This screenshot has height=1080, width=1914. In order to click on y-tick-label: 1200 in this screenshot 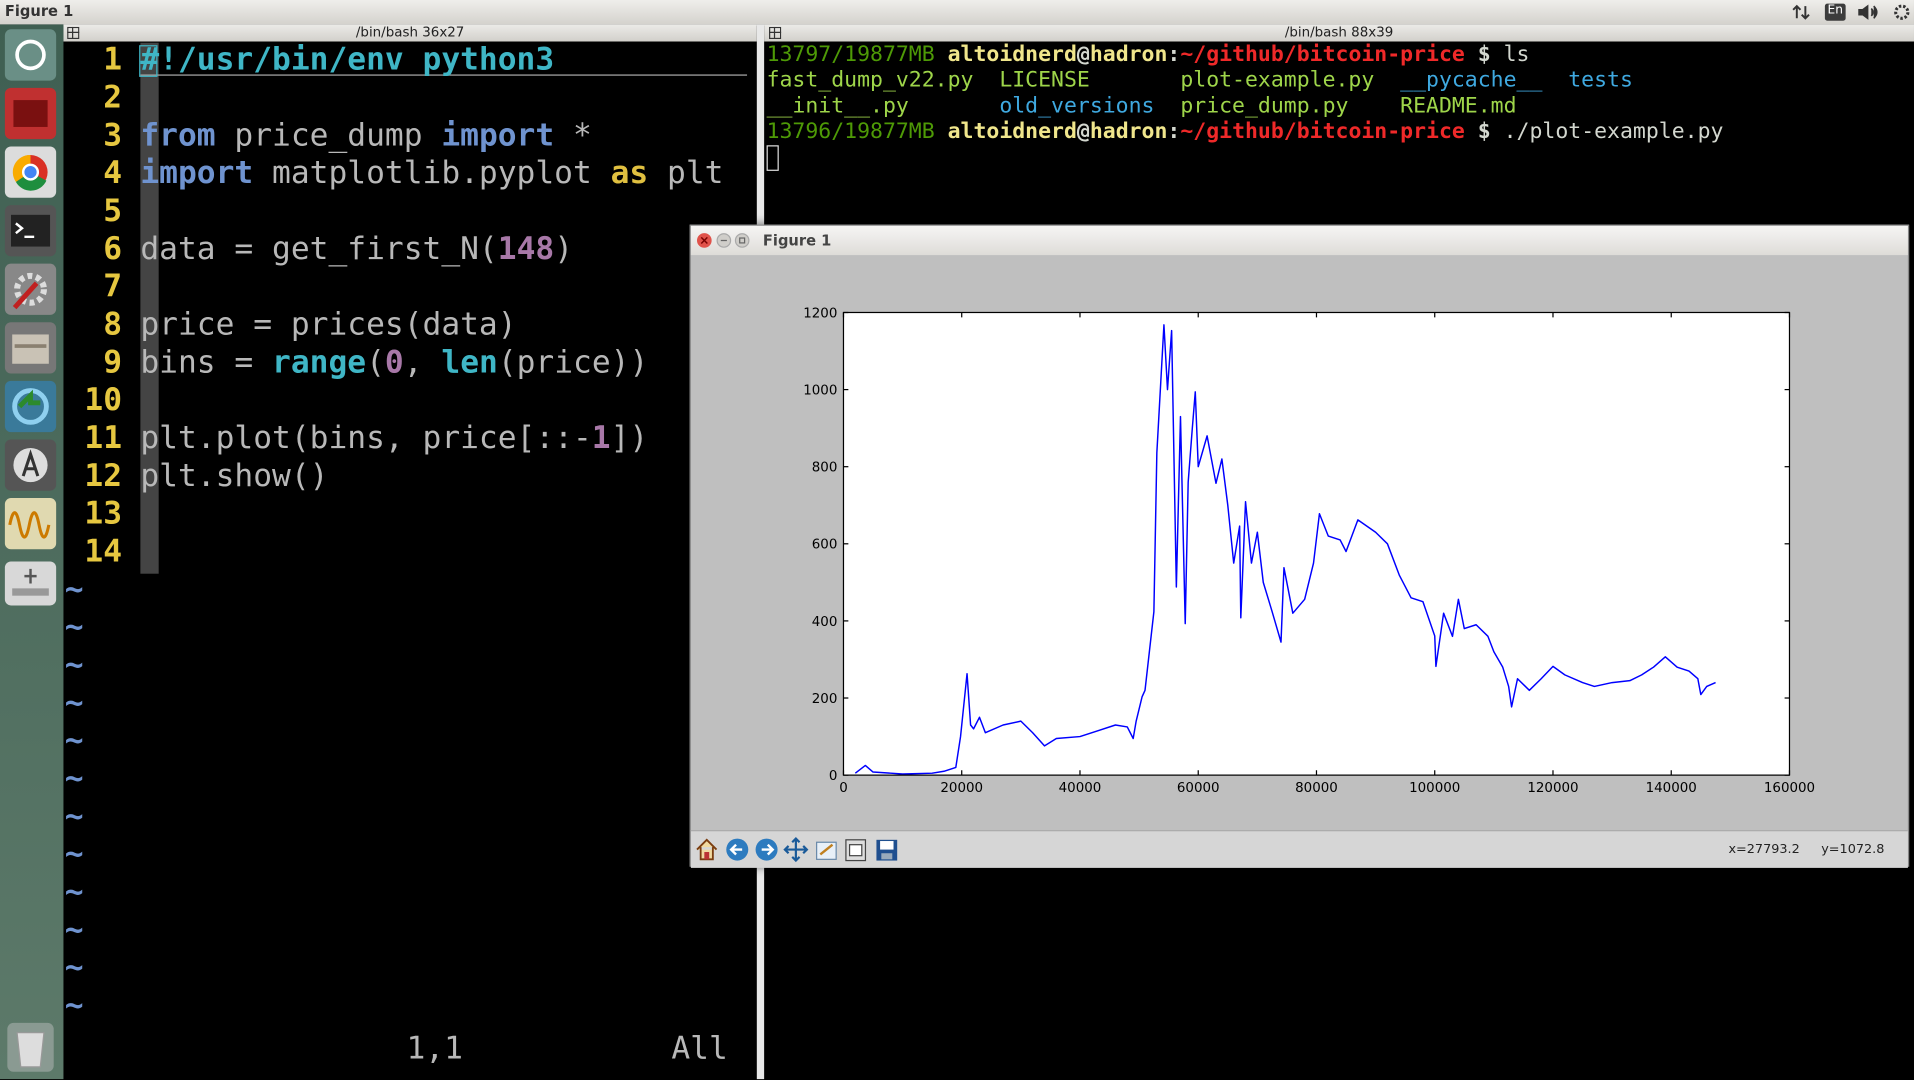, I will do `click(820, 313)`.